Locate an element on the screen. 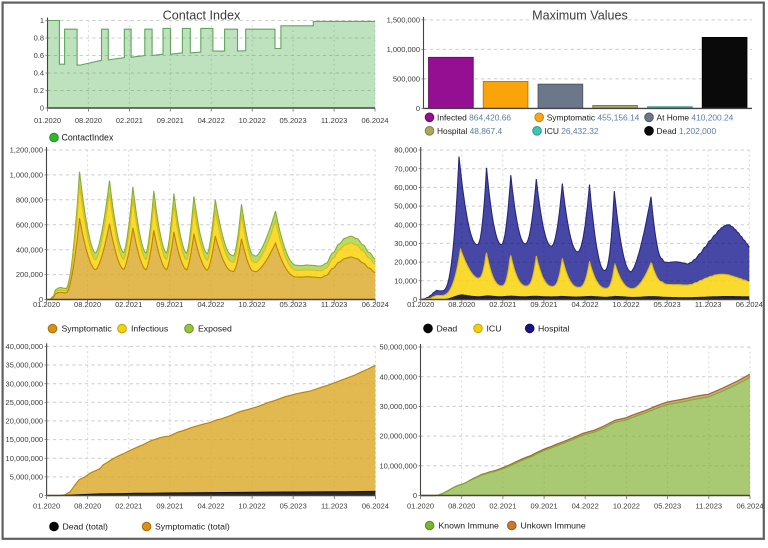 Image resolution: width=768 pixels, height=548 pixels. svg-text: Symptomatic (total) is located at coordinates (192, 527).